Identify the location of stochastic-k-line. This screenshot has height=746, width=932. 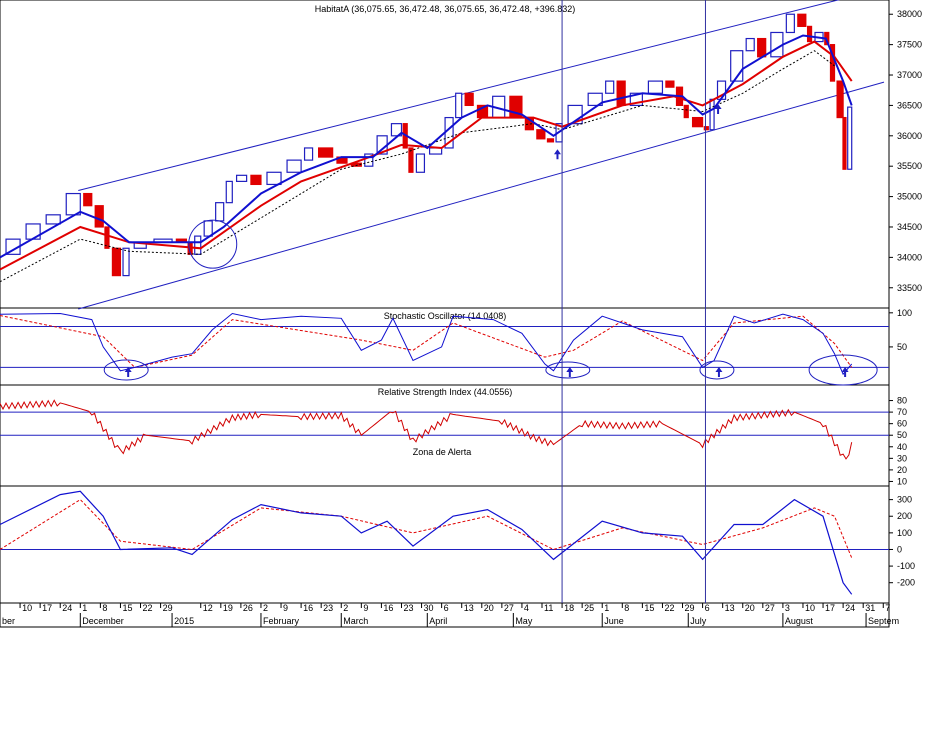
(426, 344).